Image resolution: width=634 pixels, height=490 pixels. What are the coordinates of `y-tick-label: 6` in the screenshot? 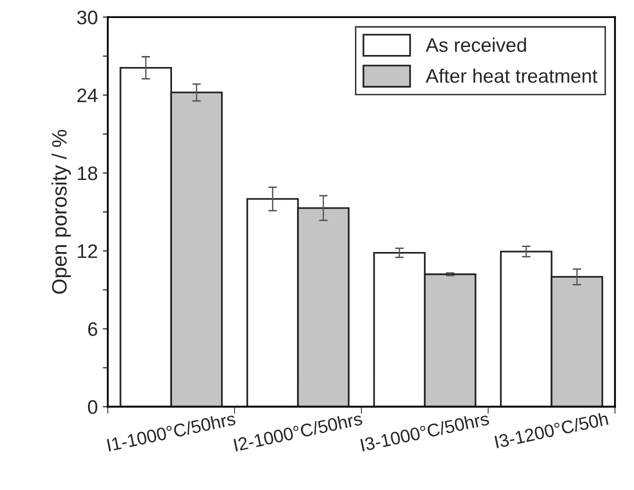 It's located at (93, 329).